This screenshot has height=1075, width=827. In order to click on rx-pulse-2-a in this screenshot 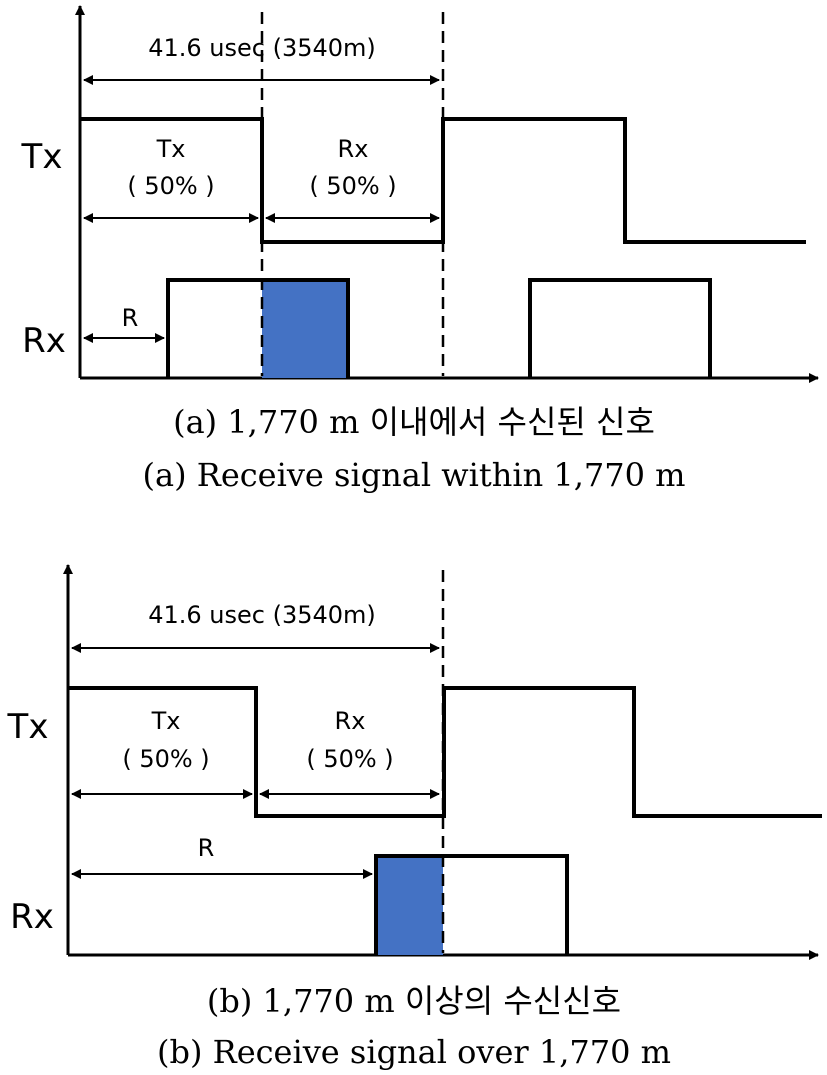, I will do `click(620, 328)`.